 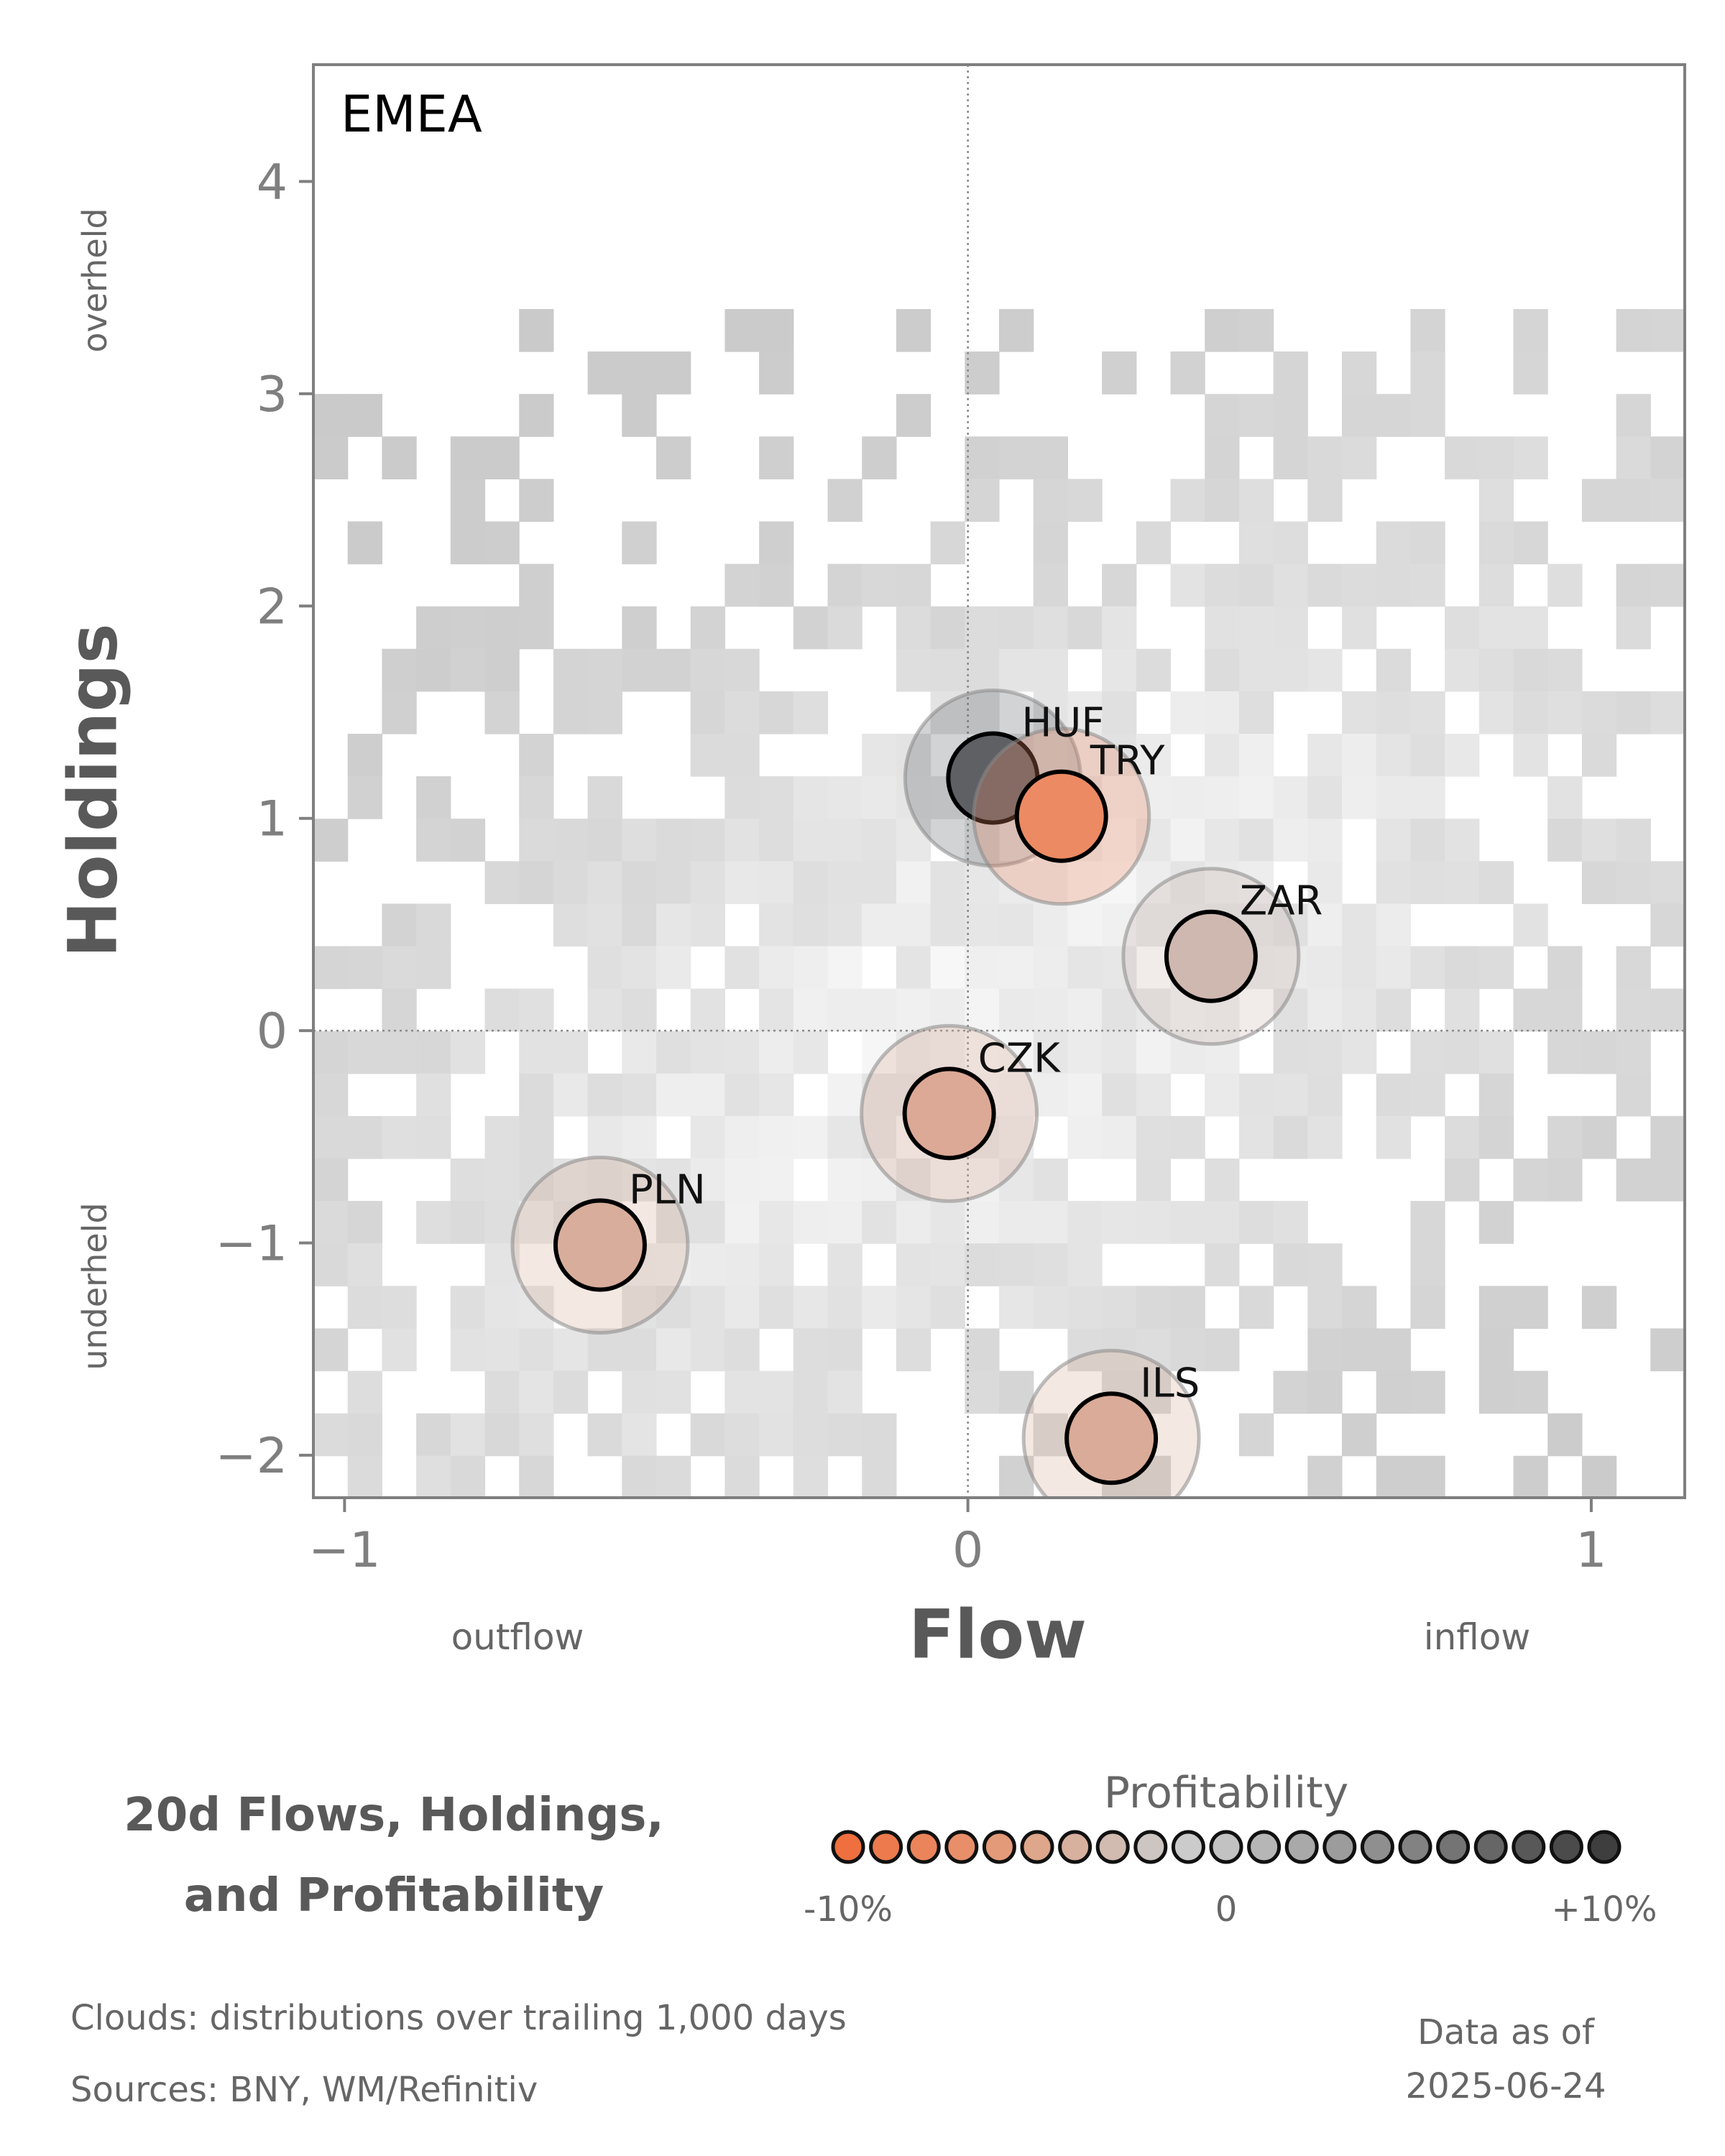 What do you see at coordinates (1128, 761) in the screenshot?
I see `point-label: TRY` at bounding box center [1128, 761].